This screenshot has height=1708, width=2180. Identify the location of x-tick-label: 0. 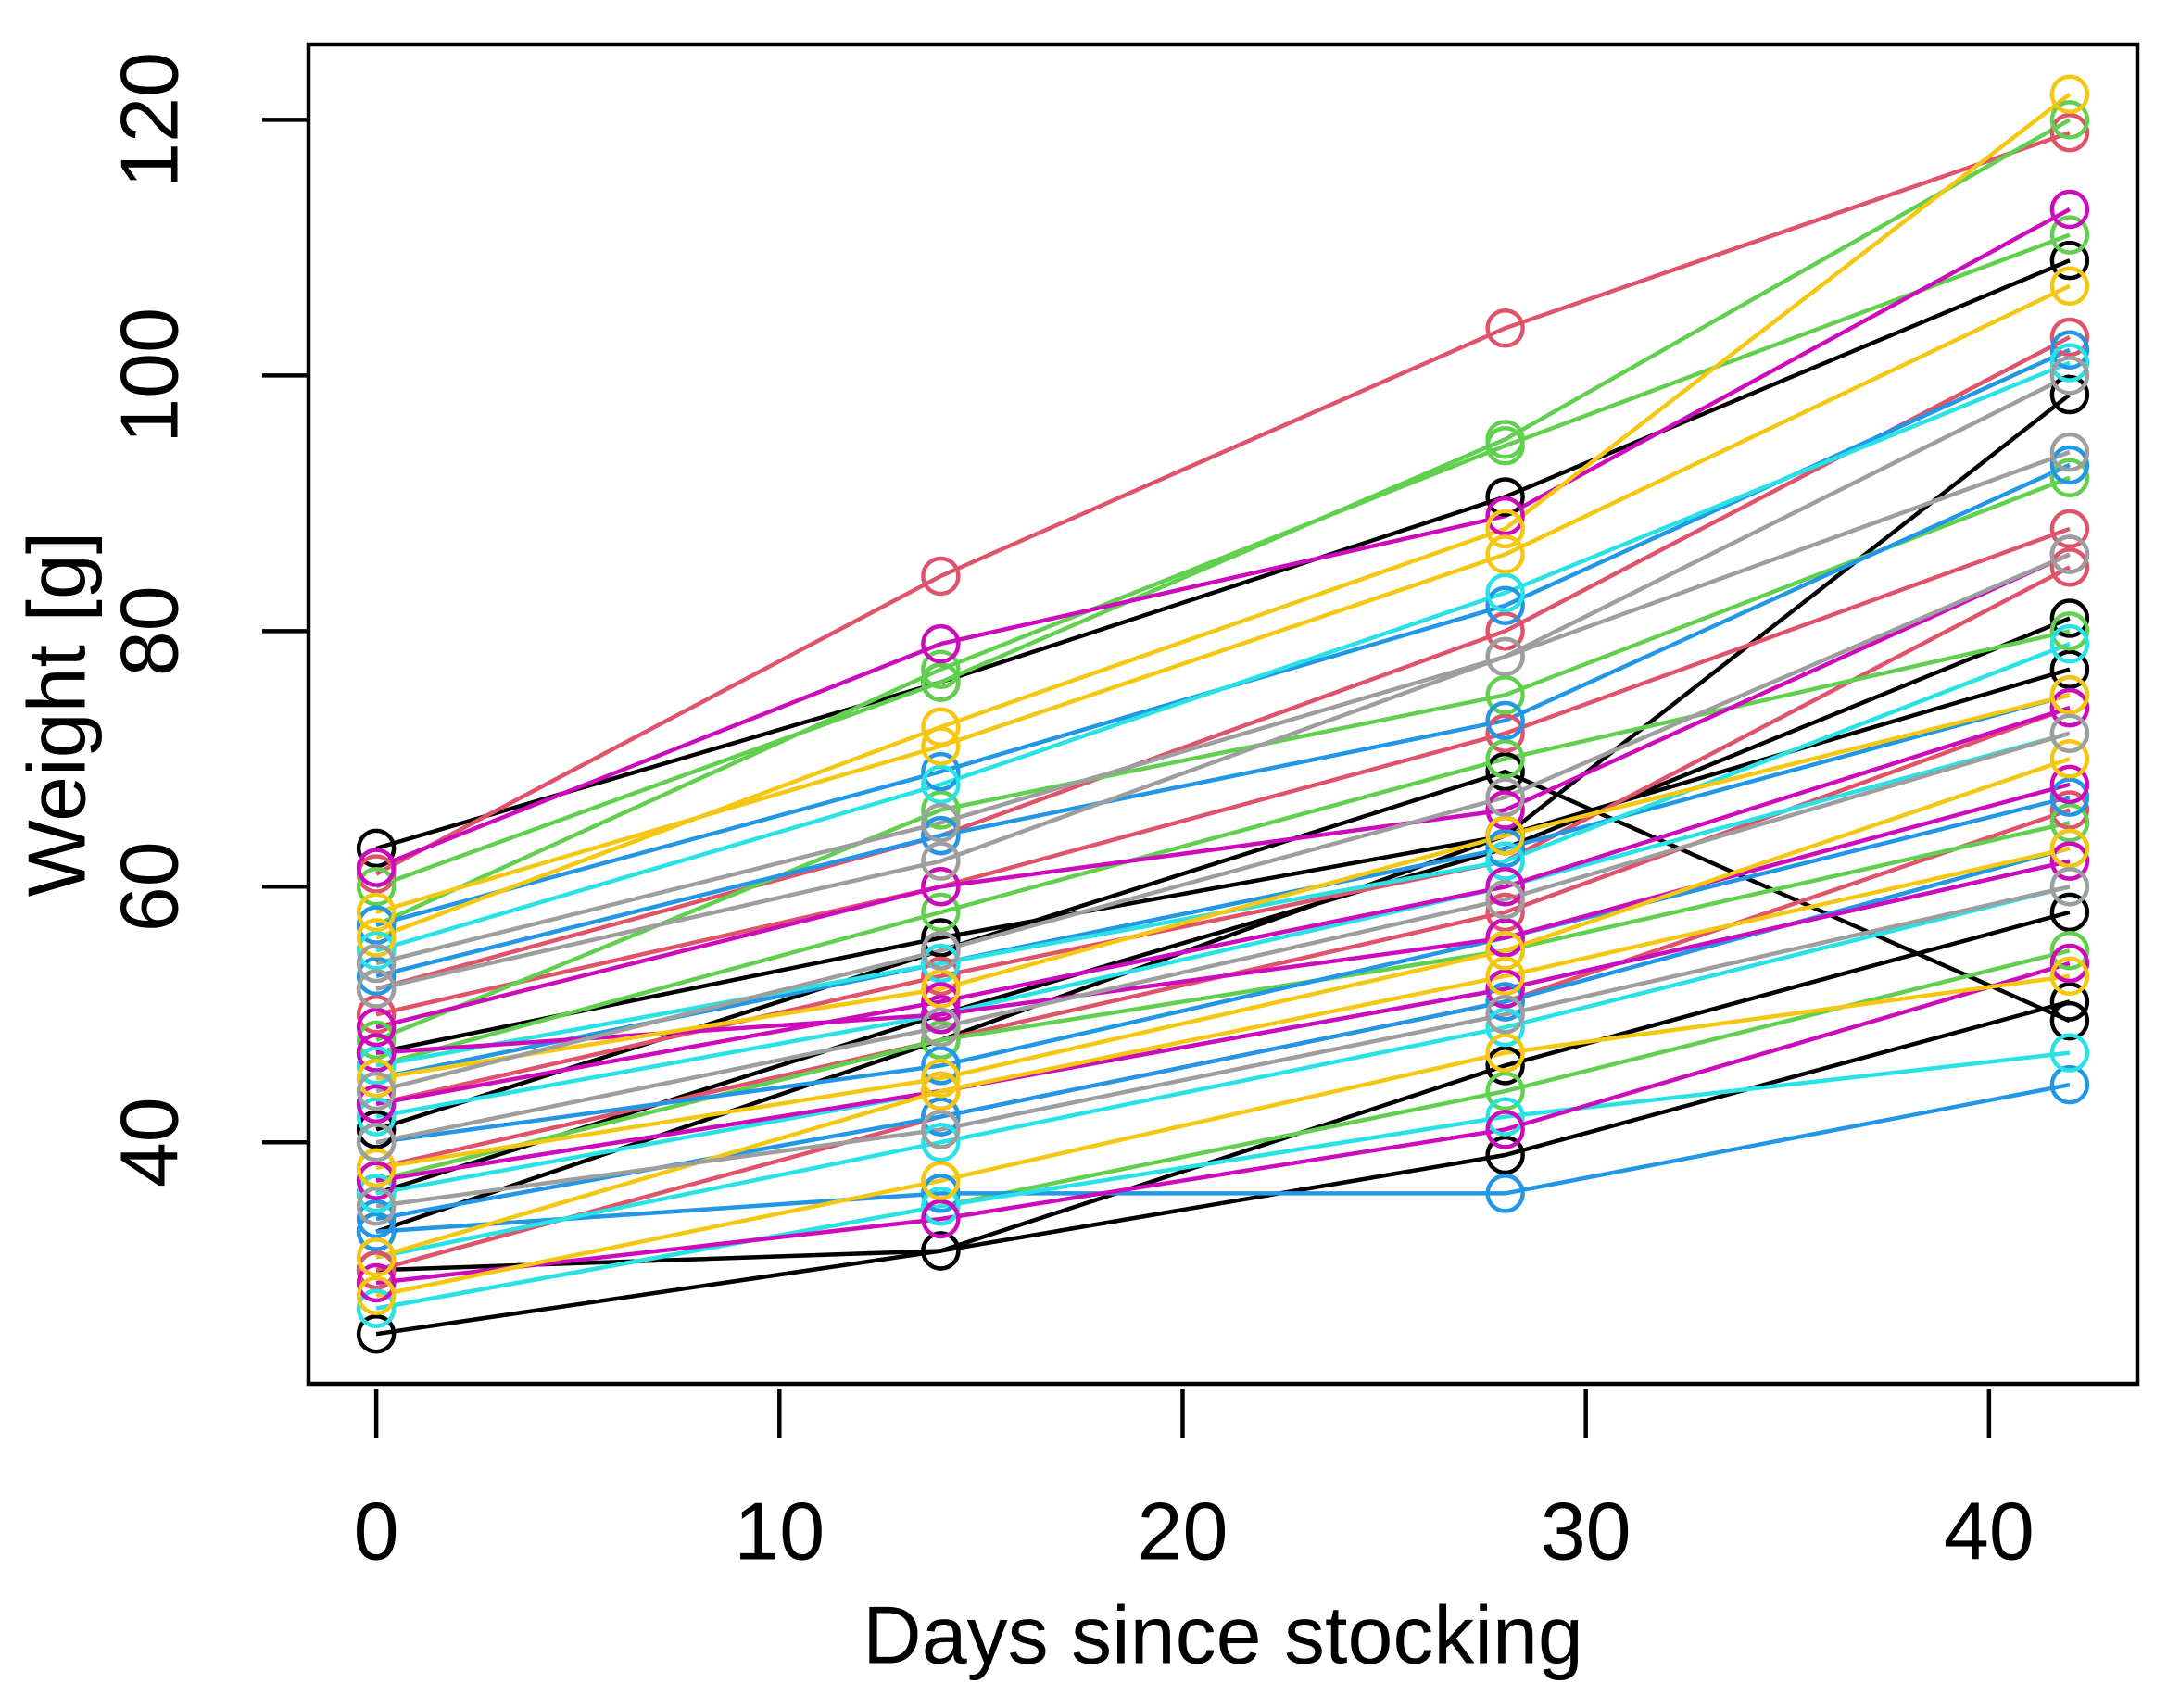
(376, 1531).